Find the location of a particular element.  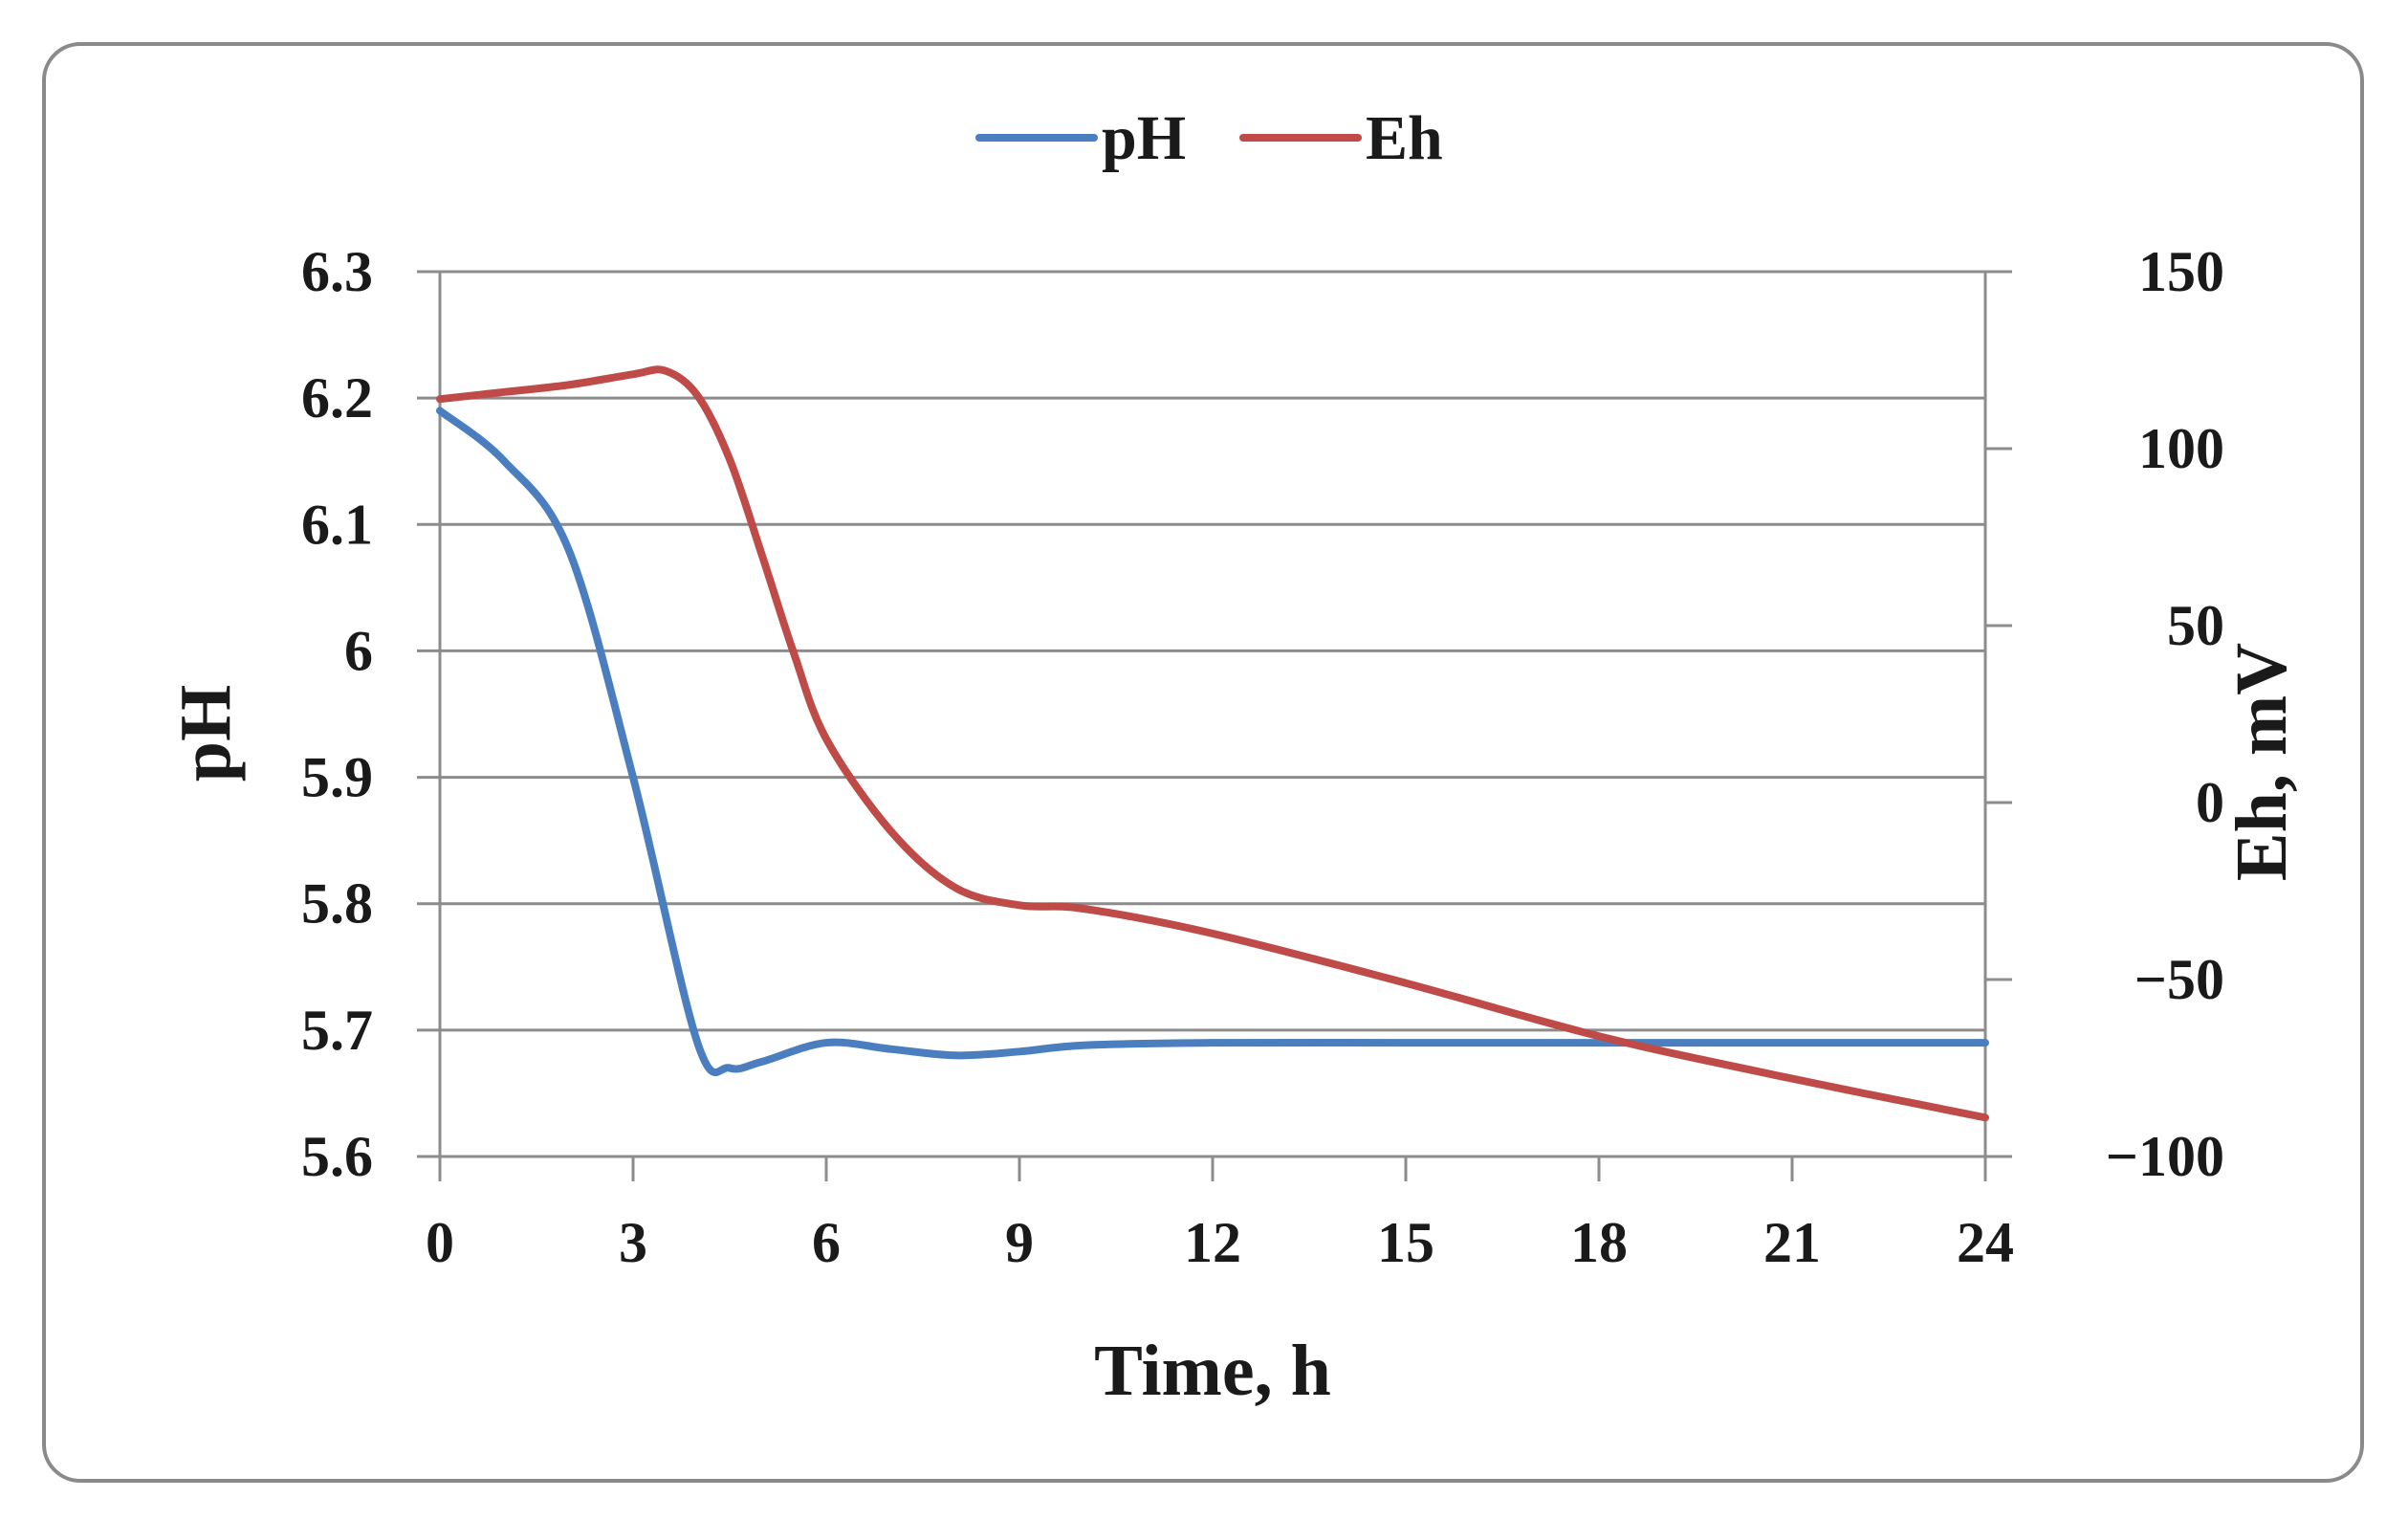

x-tick-label: 21 is located at coordinates (1792, 1242).